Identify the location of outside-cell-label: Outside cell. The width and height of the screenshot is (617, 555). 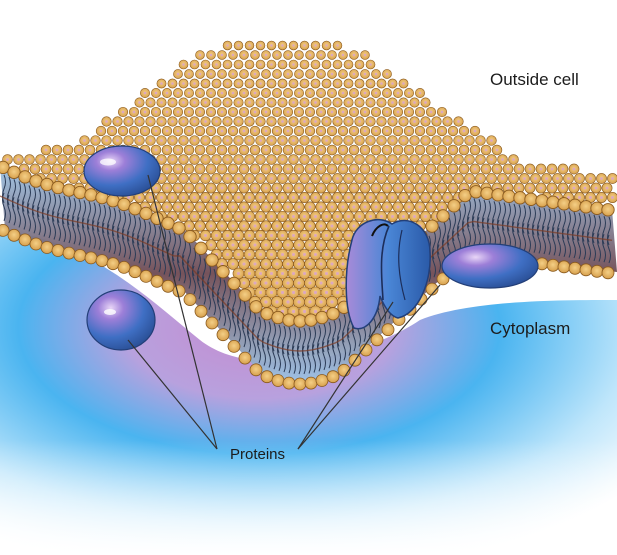
(534, 79).